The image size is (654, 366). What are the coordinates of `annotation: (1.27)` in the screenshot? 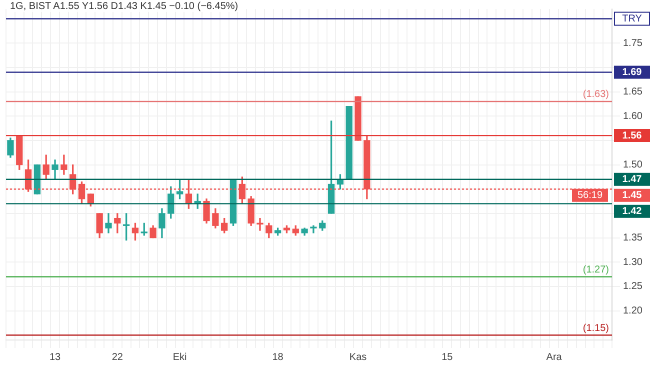 It's located at (595, 270).